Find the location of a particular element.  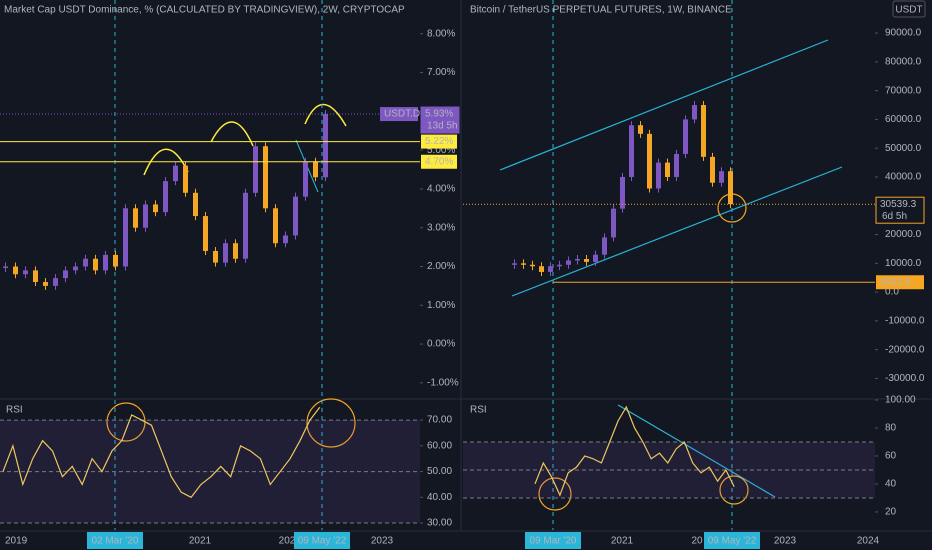

level-label: 5.22% is located at coordinates (439, 141).